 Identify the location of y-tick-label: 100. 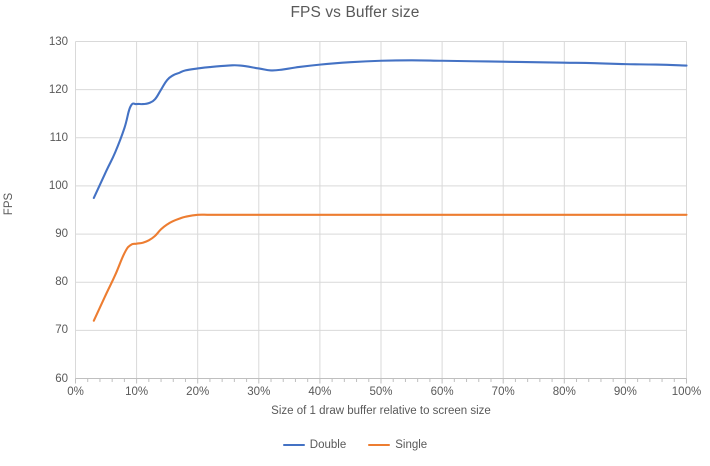
(58, 185).